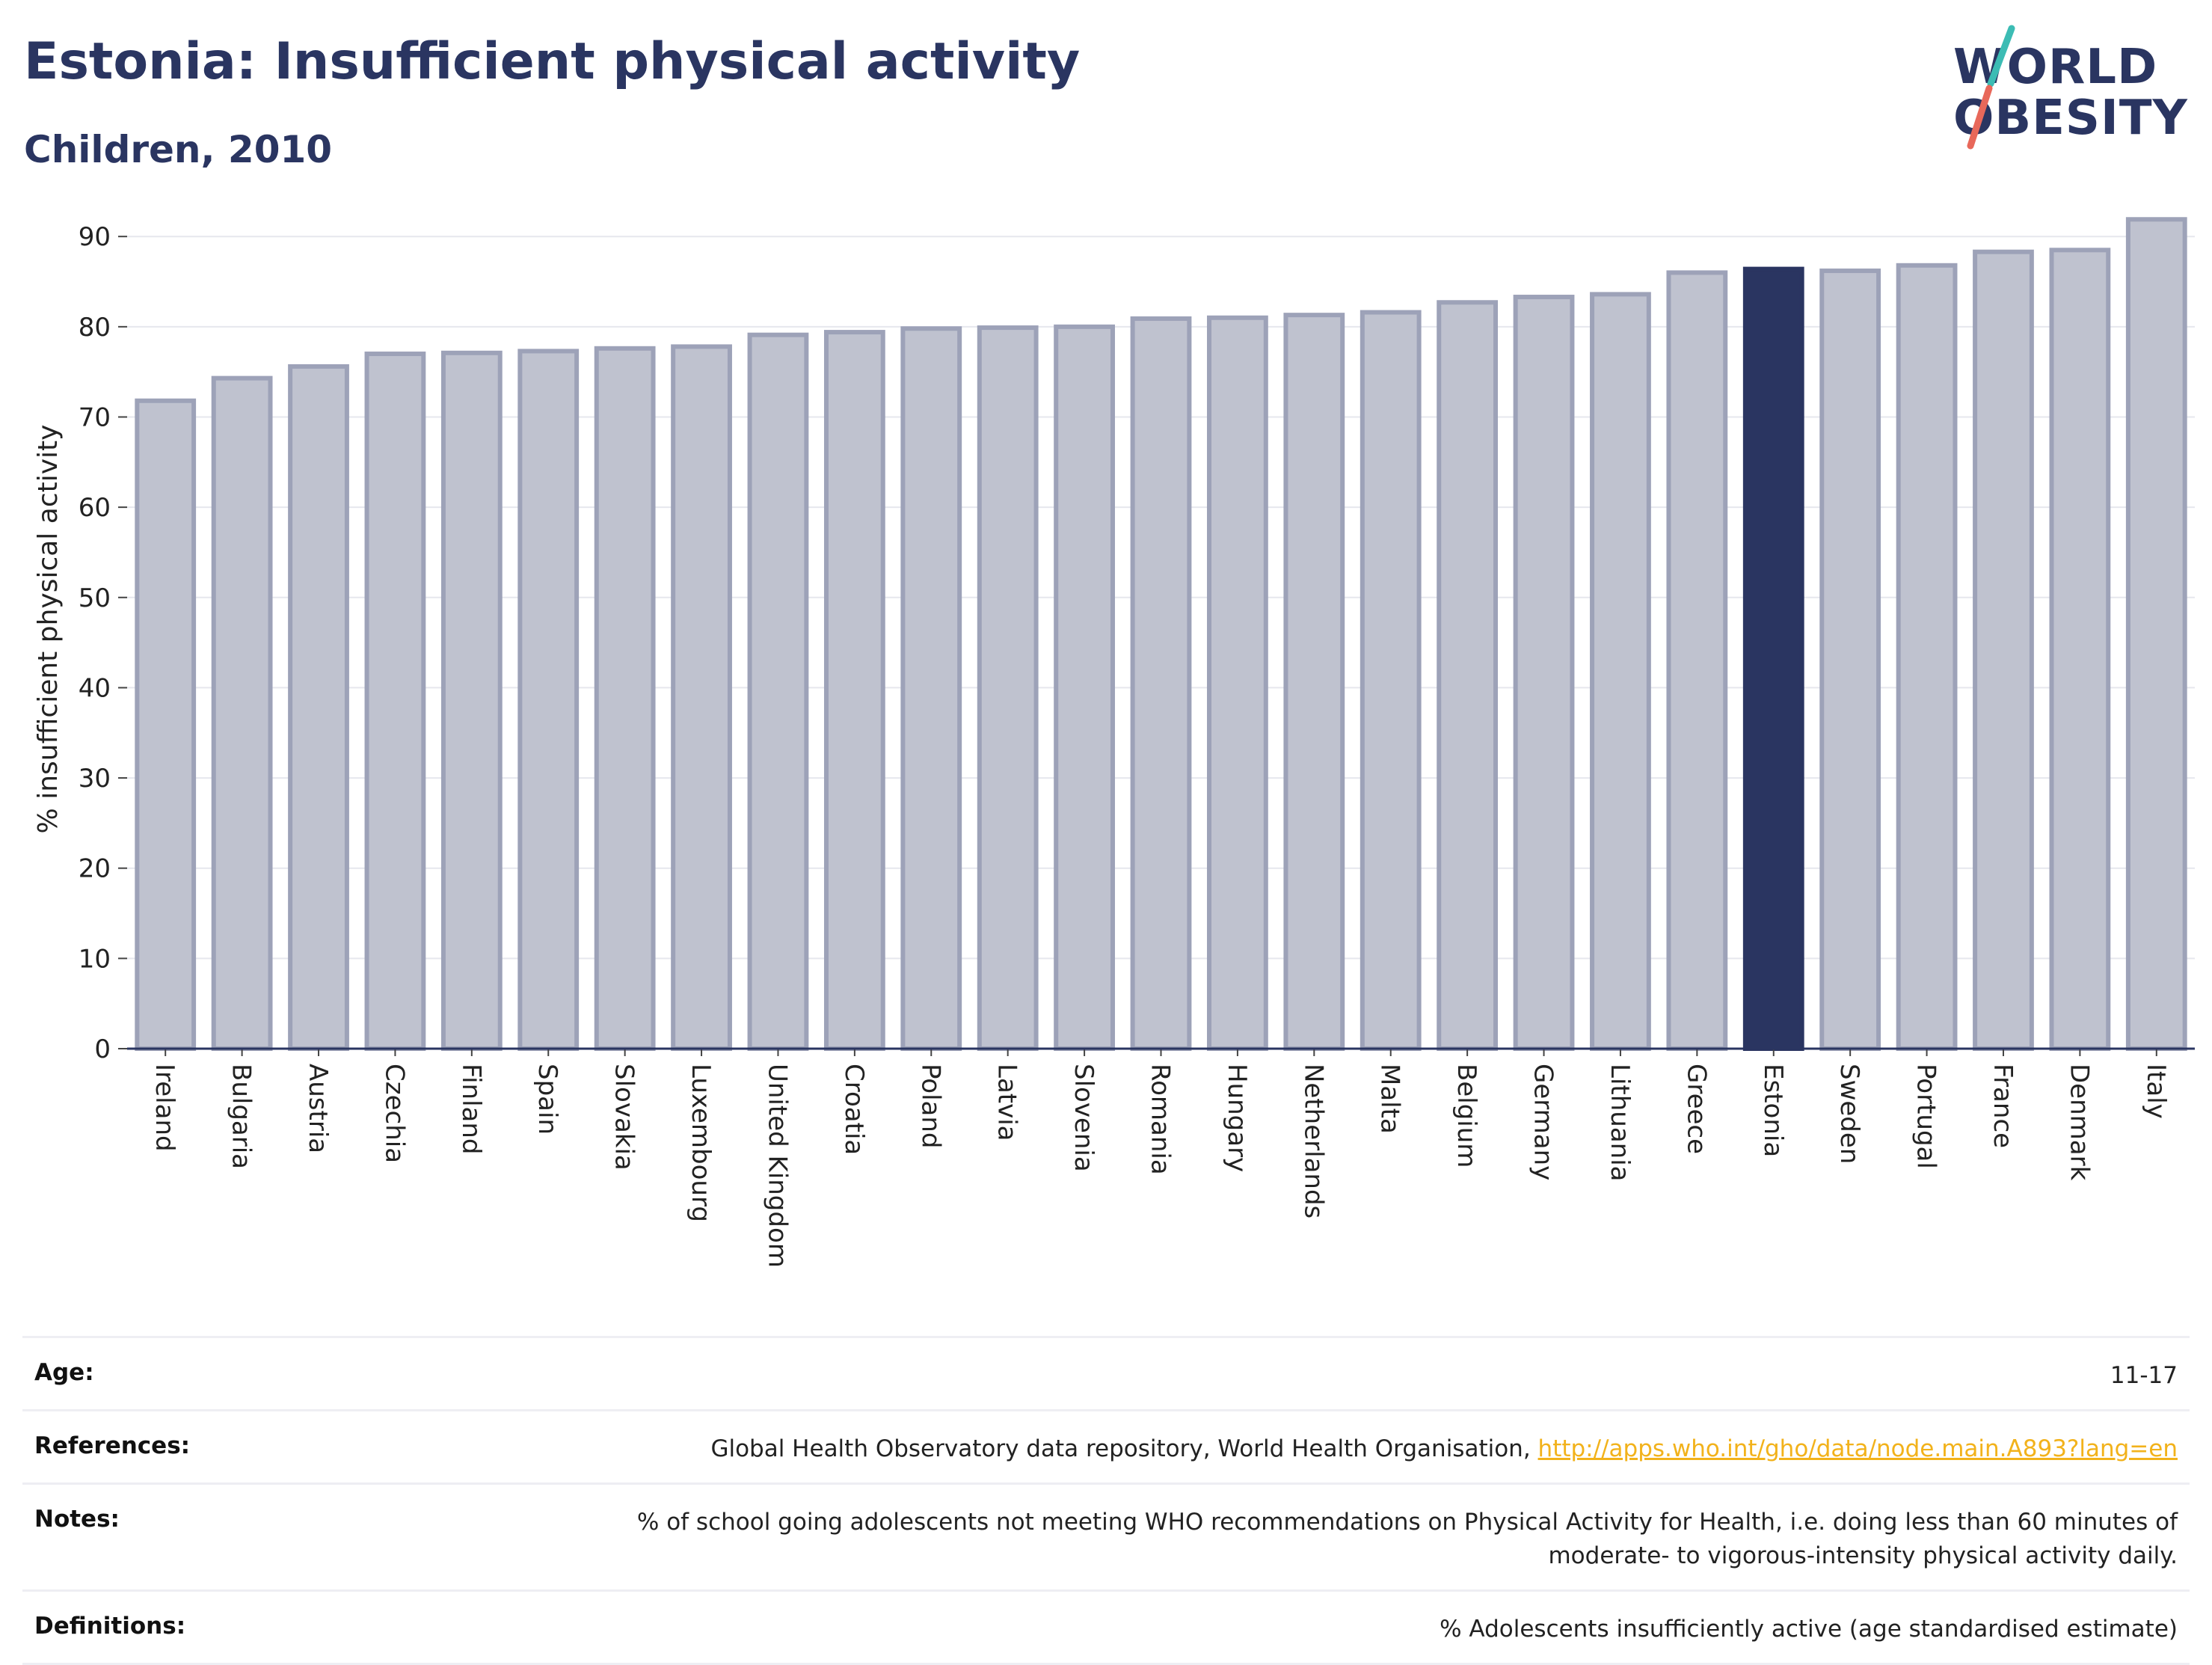 The height and width of the screenshot is (1665, 2212). What do you see at coordinates (1696, 1109) in the screenshot?
I see `x-tick-label: Greece` at bounding box center [1696, 1109].